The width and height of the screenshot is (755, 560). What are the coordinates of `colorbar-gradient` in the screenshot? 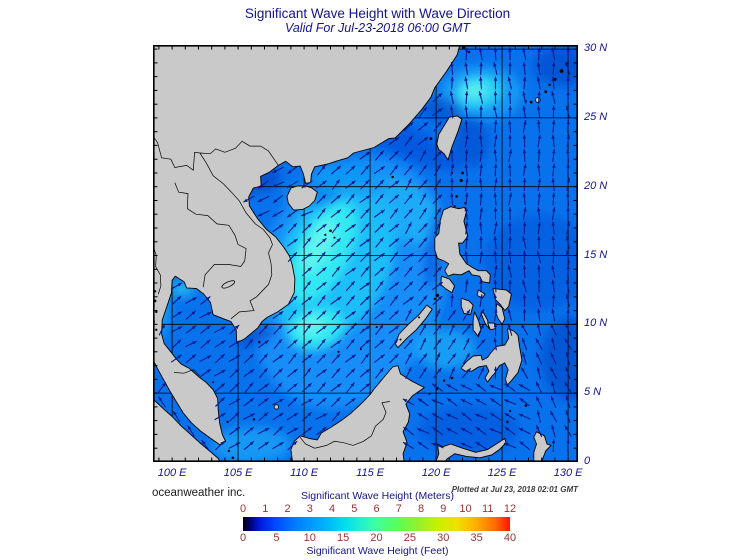 It's located at (376, 524).